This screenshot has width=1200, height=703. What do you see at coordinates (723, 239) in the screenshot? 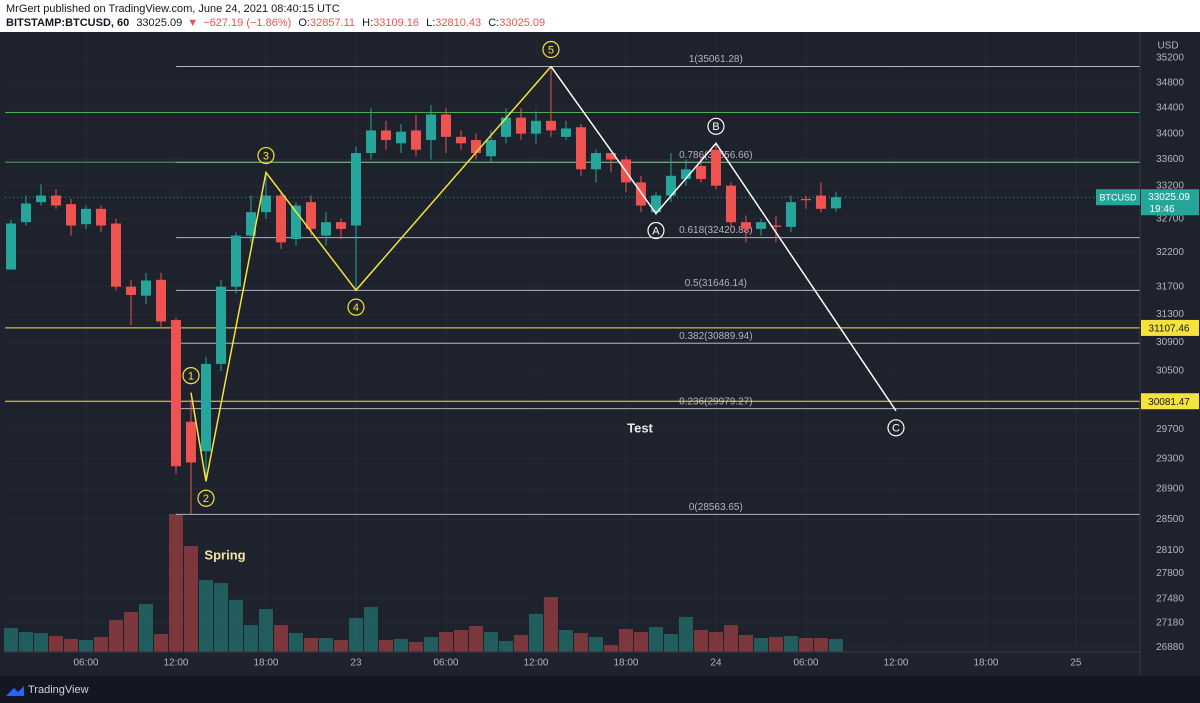
I see `wave-line` at bounding box center [723, 239].